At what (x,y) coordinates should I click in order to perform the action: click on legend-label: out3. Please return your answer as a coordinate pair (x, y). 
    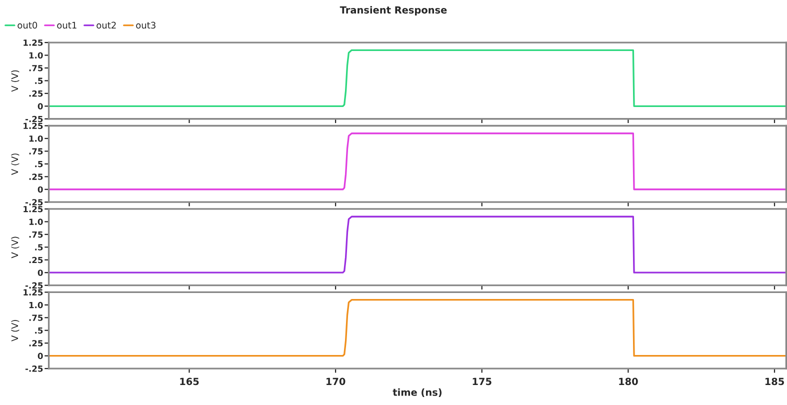
    Looking at the image, I should click on (146, 25).